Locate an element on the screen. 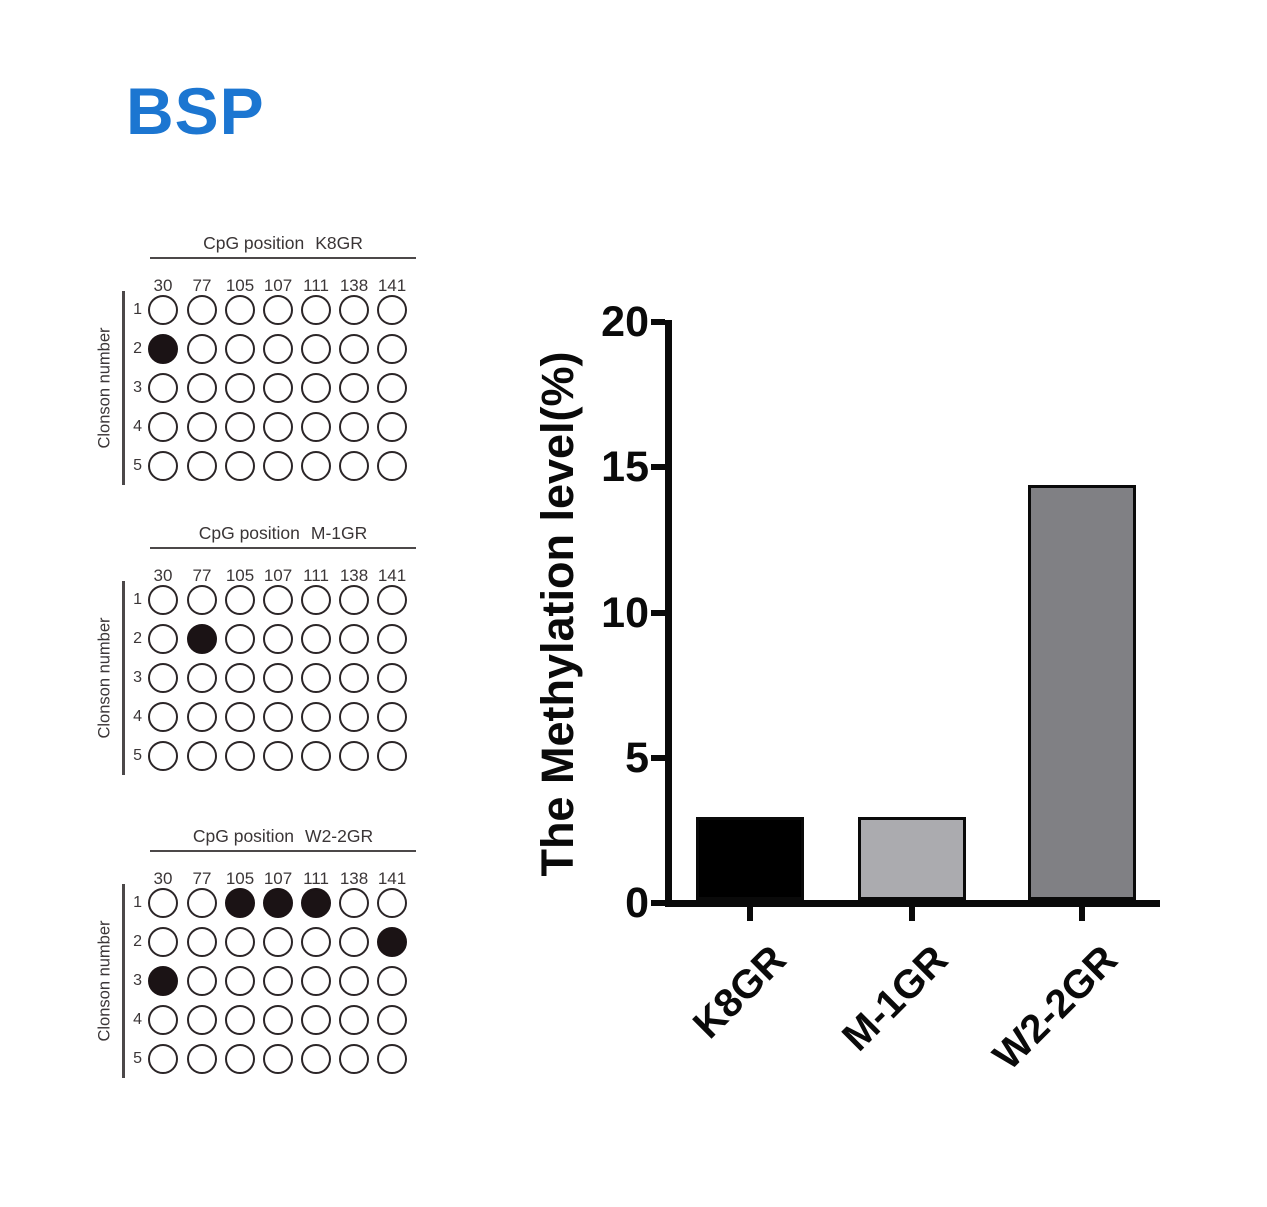 Image resolution: width=1267 pixels, height=1207 pixels. cpg-circle-k8gr-clone4-pos138-unmethylated is located at coordinates (354, 427).